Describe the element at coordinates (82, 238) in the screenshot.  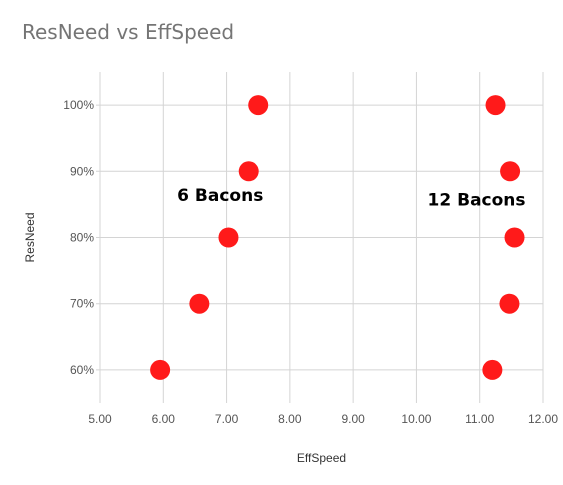
I see `y-tick-label: 80%` at that location.